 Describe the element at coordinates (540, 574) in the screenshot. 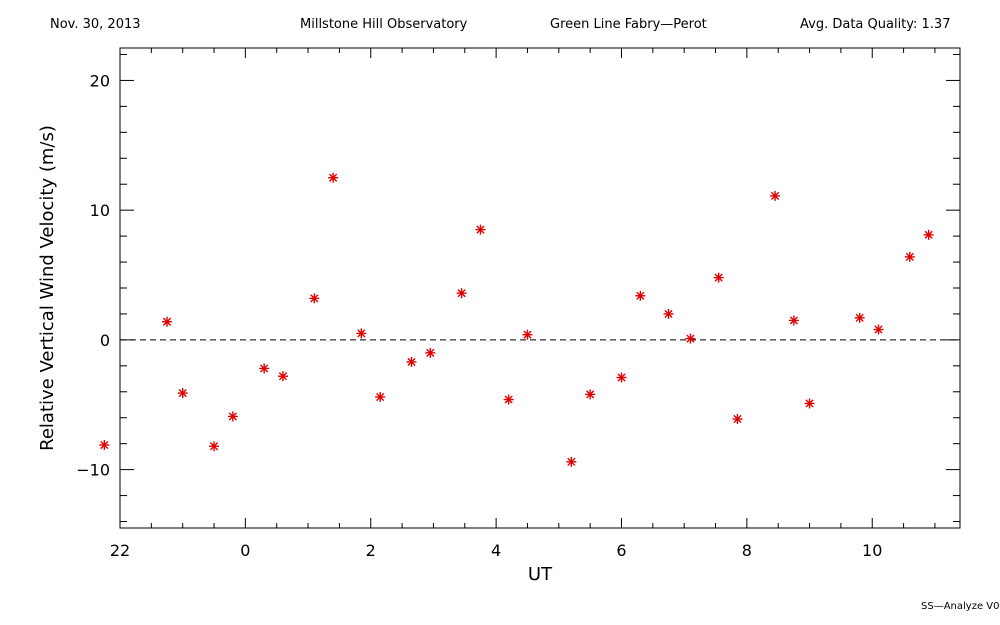

I see `x-axis-title: UT` at that location.